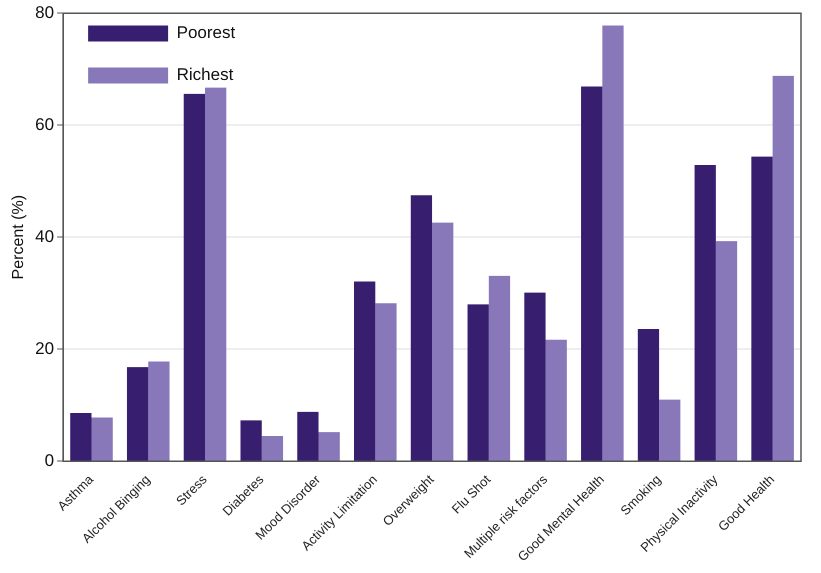  I want to click on y-tick-label: 80, so click(44, 12).